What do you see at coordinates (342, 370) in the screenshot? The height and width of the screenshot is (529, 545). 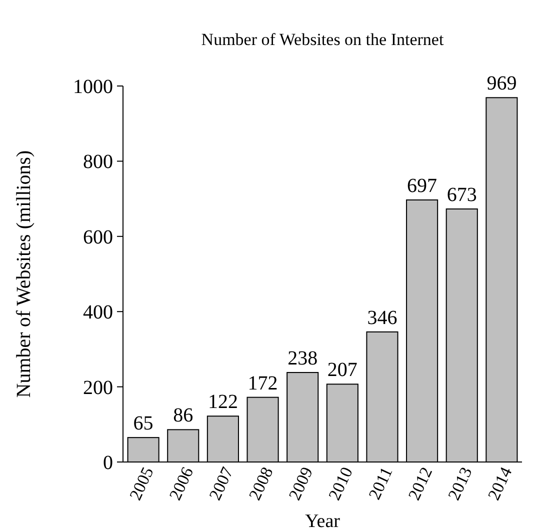 I see `data-label: 207` at bounding box center [342, 370].